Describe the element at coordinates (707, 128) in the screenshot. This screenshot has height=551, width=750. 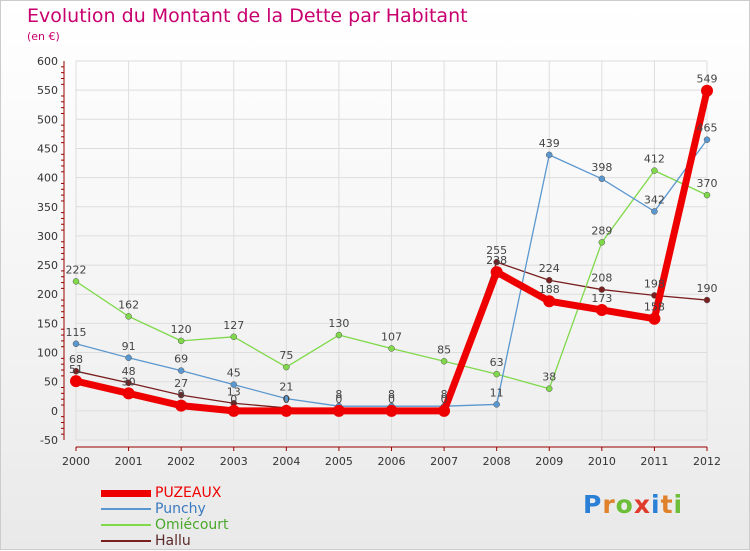
I see `data-label: 465` at that location.